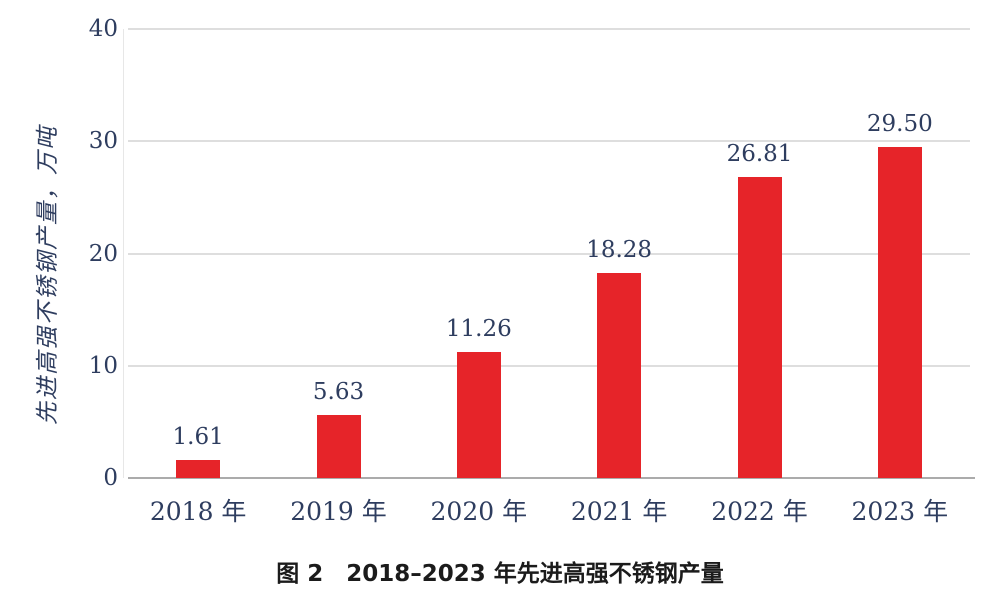  I want to click on bar-value-label: 29.50, so click(899, 123).